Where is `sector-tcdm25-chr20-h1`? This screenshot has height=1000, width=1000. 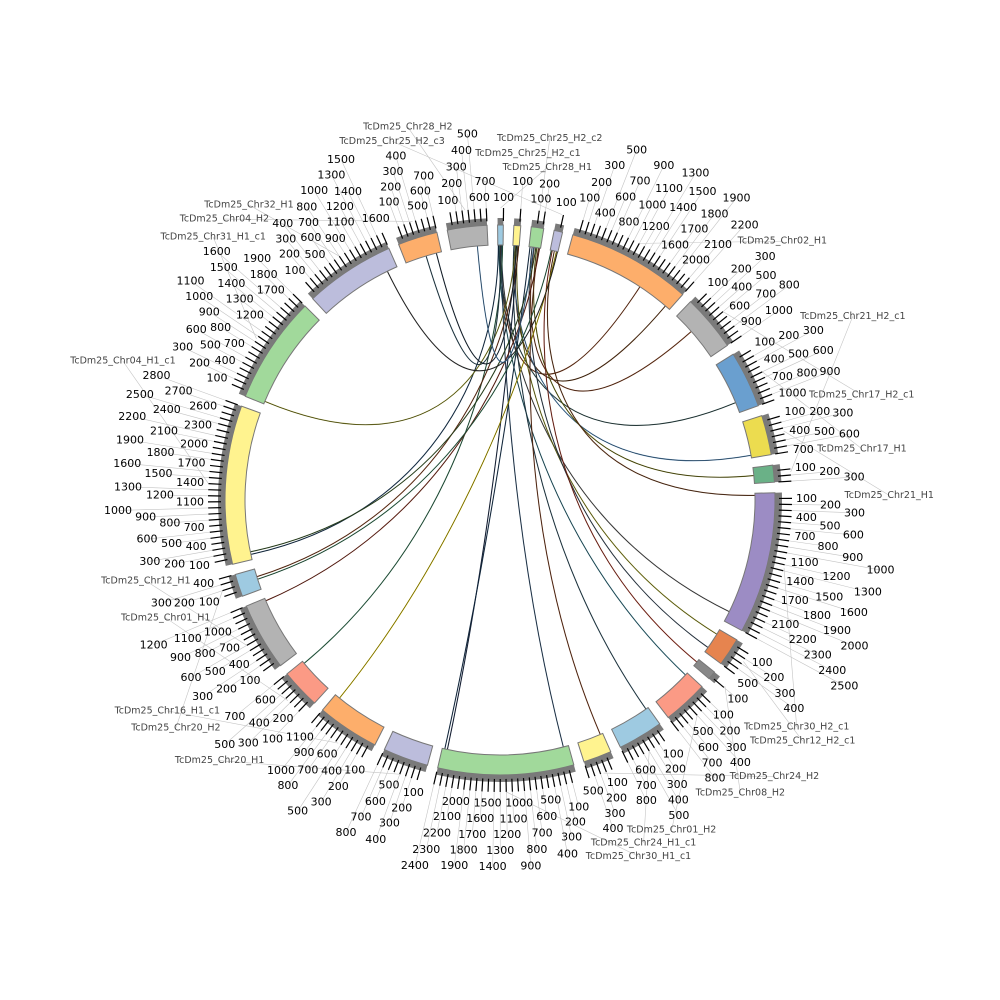 sector-tcdm25-chr20-h1 is located at coordinates (405, 755).